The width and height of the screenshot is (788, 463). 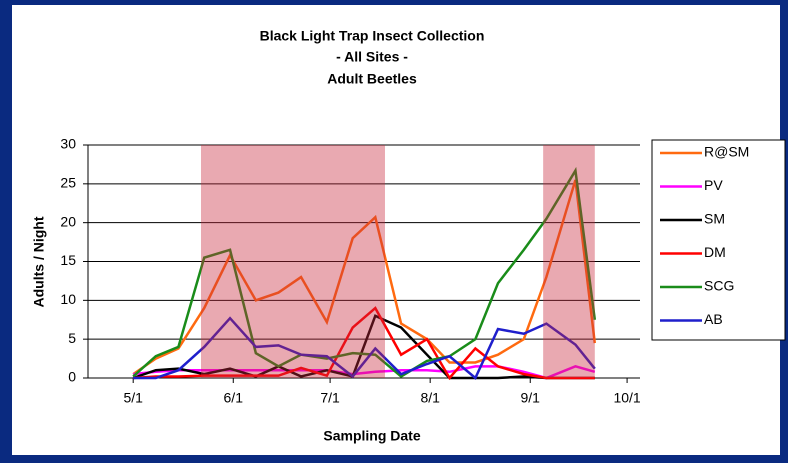 I want to click on y-tick-label: 10, so click(x=68, y=299).